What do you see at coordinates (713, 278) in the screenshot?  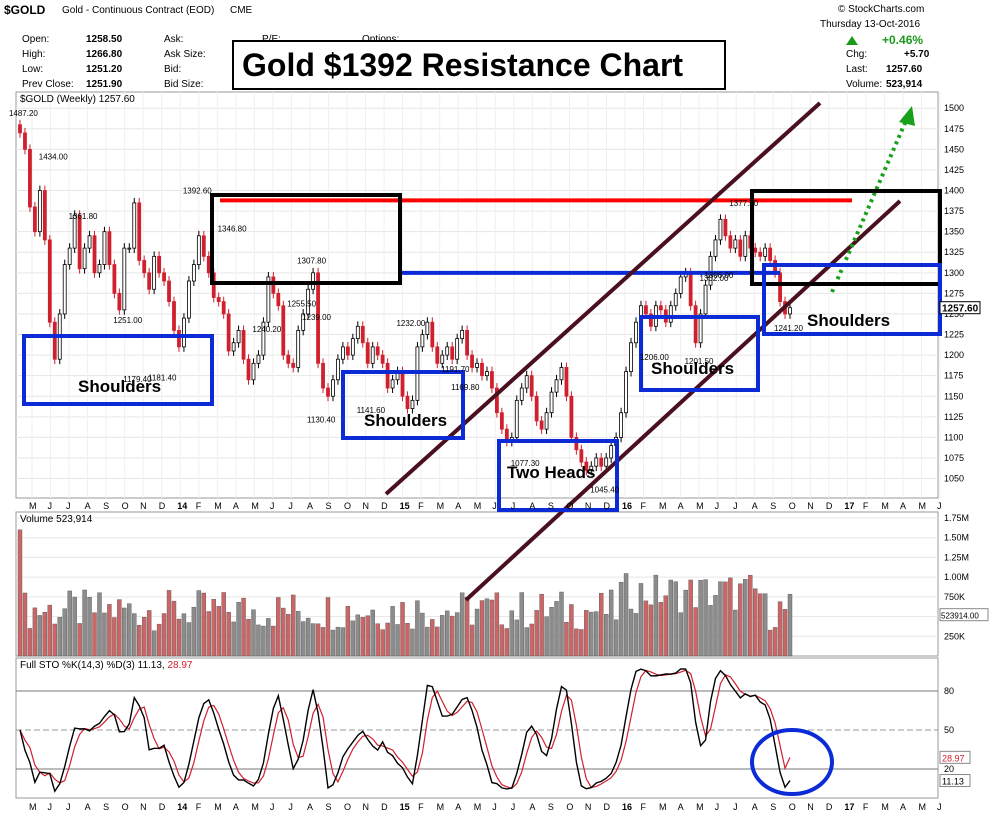 I see `price-label: 1302.00` at bounding box center [713, 278].